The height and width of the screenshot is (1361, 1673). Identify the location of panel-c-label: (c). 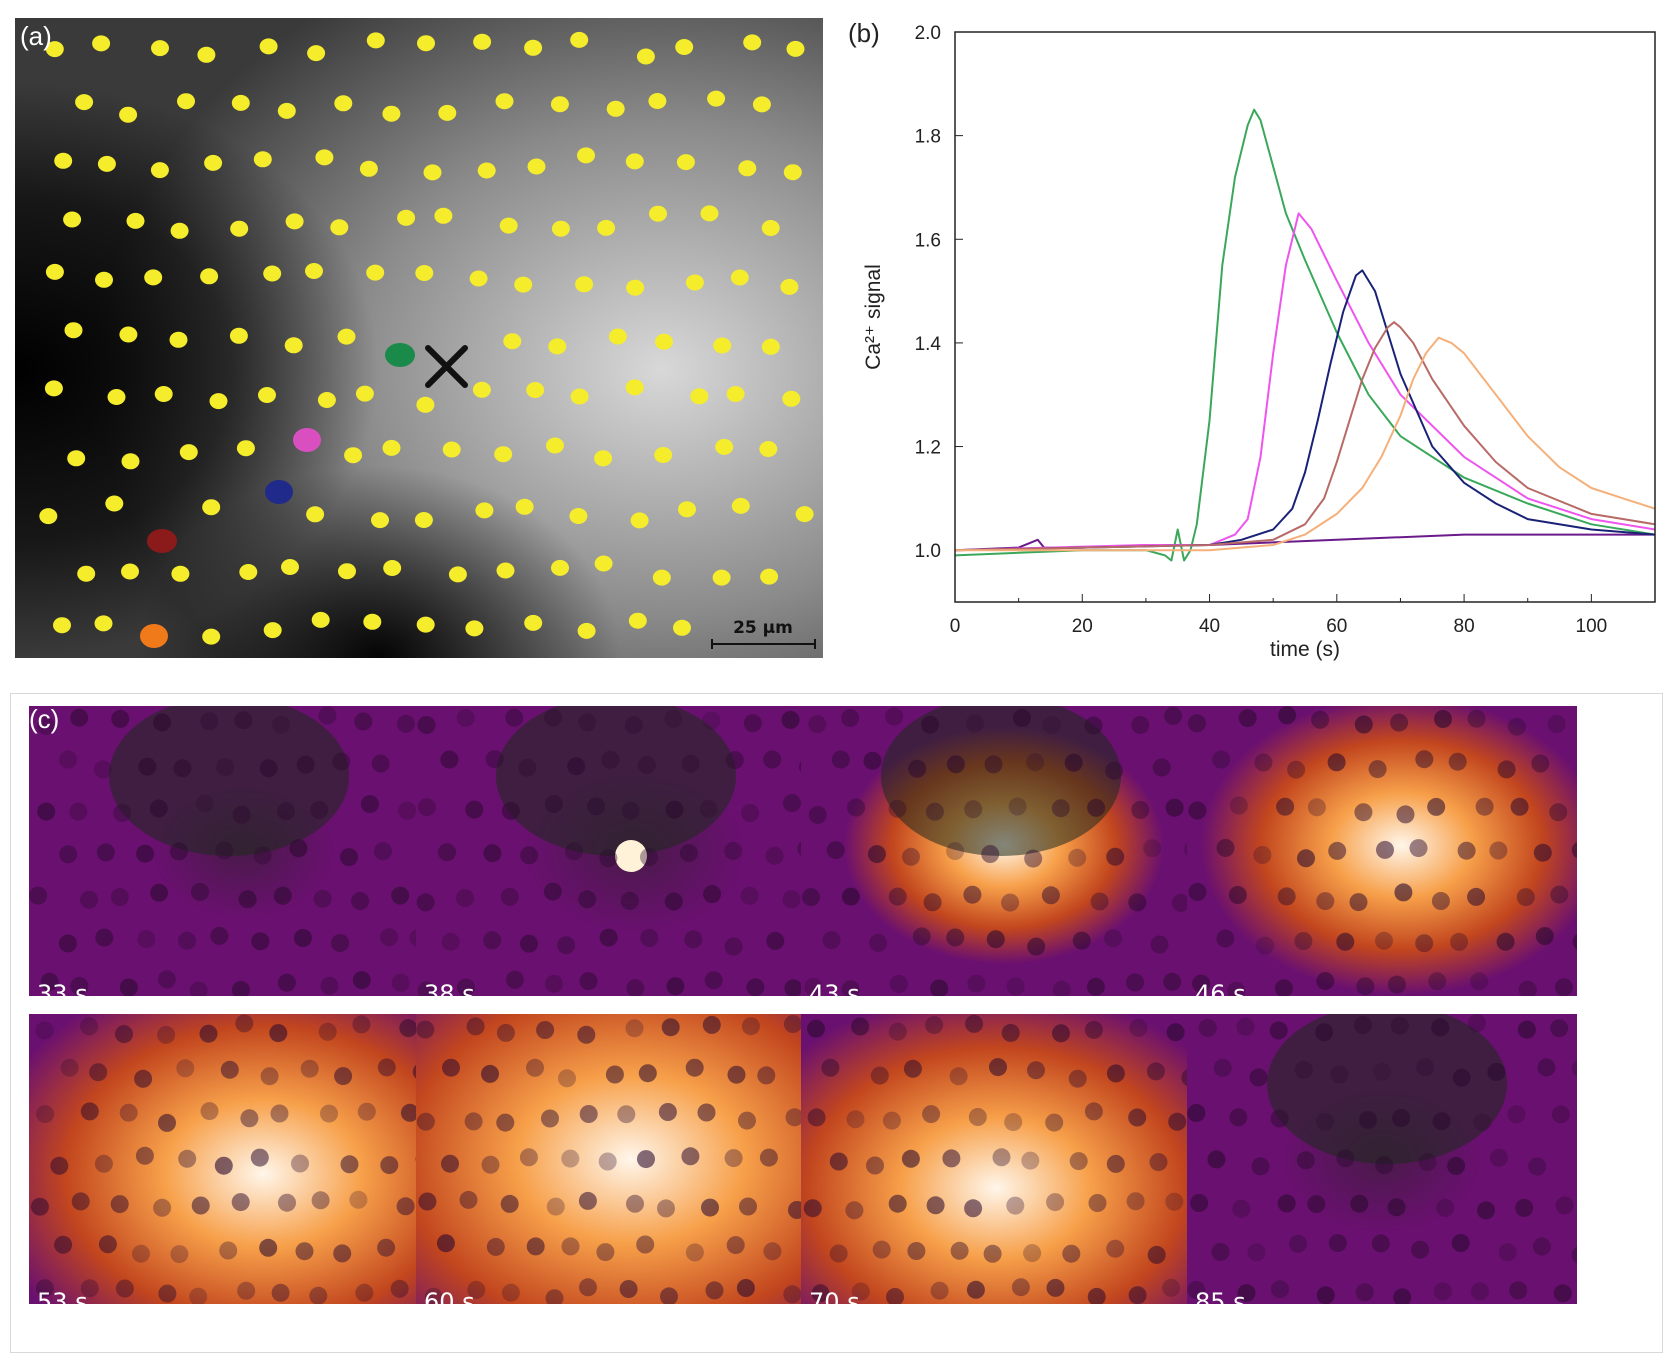
(44, 719).